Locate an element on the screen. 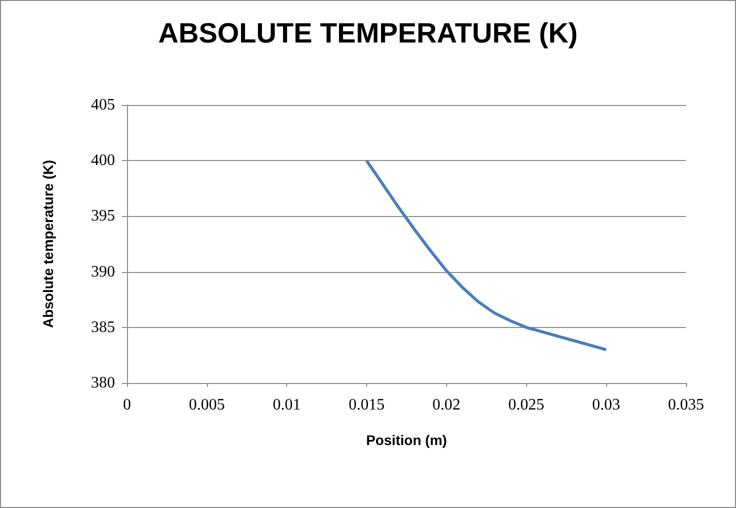 This screenshot has height=508, width=736. x-tick-label: 0.025 is located at coordinates (526, 405).